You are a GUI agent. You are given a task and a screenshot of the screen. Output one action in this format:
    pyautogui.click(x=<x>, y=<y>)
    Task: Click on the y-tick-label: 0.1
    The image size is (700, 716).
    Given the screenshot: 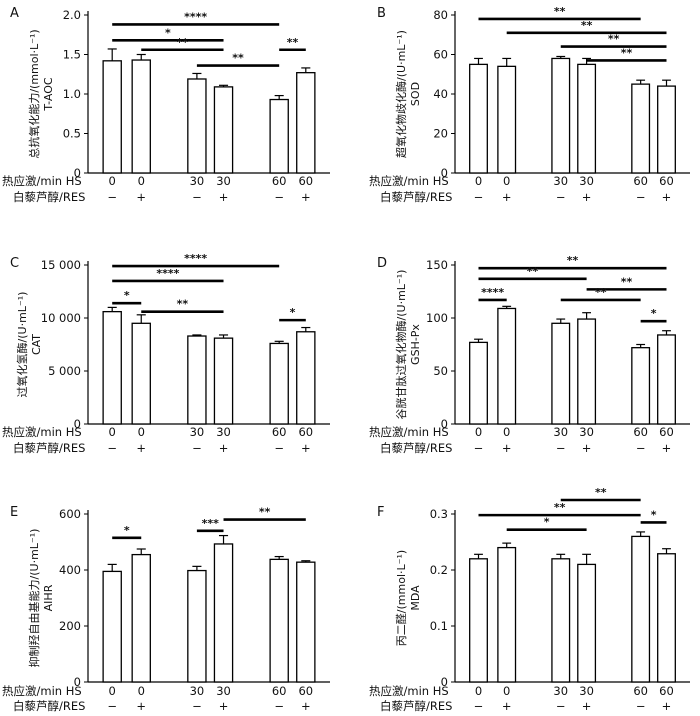 What is the action you would take?
    pyautogui.click(x=439, y=626)
    